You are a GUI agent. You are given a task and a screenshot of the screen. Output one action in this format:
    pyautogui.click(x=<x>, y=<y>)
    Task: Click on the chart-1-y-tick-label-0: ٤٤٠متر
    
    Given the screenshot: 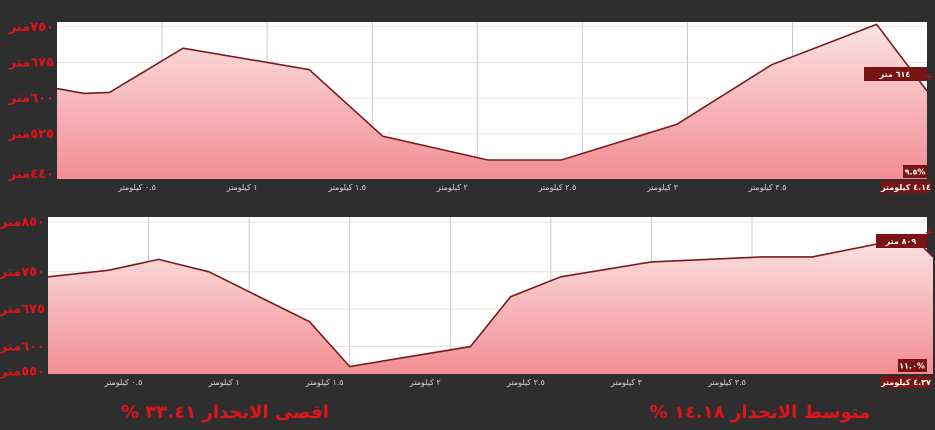 What is the action you would take?
    pyautogui.click(x=31, y=174)
    